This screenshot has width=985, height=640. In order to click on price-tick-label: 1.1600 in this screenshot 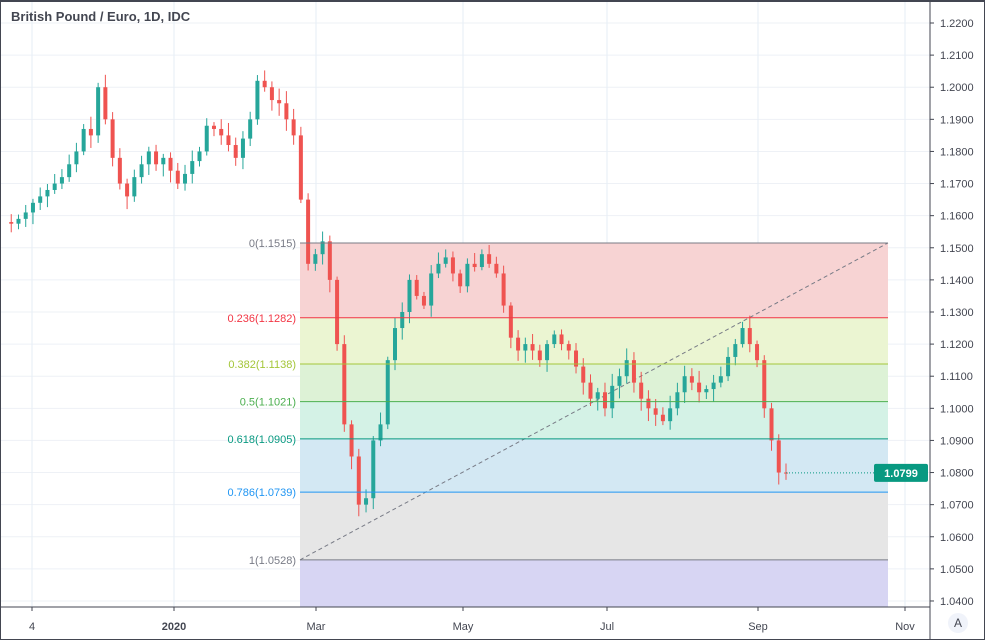, I will do `click(957, 217)`.